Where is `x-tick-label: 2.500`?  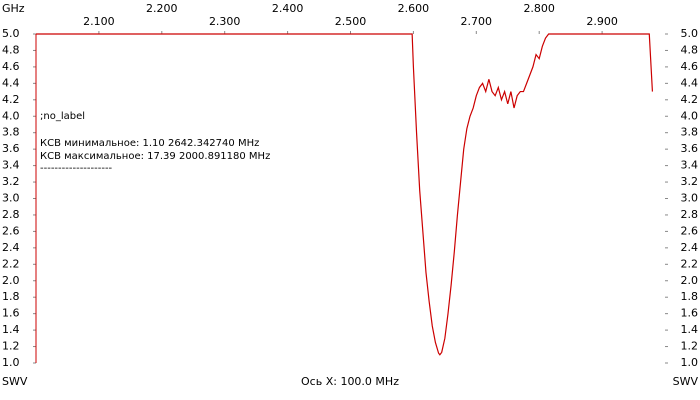
x-tick-label: 2.500 is located at coordinates (351, 21).